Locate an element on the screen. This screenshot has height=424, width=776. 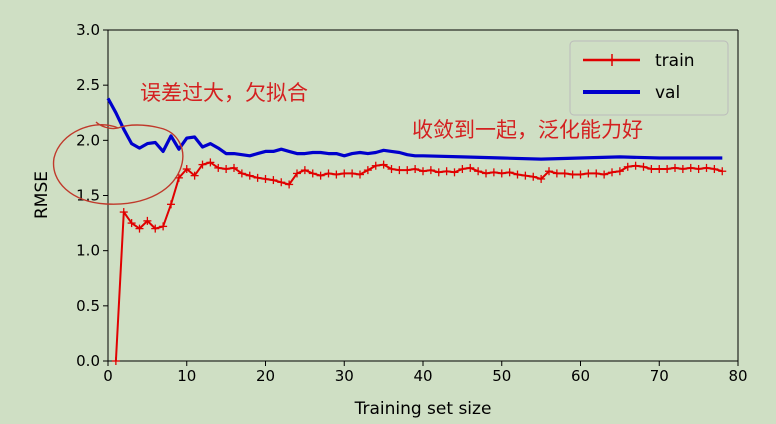
series-val-line is located at coordinates (414, 129).